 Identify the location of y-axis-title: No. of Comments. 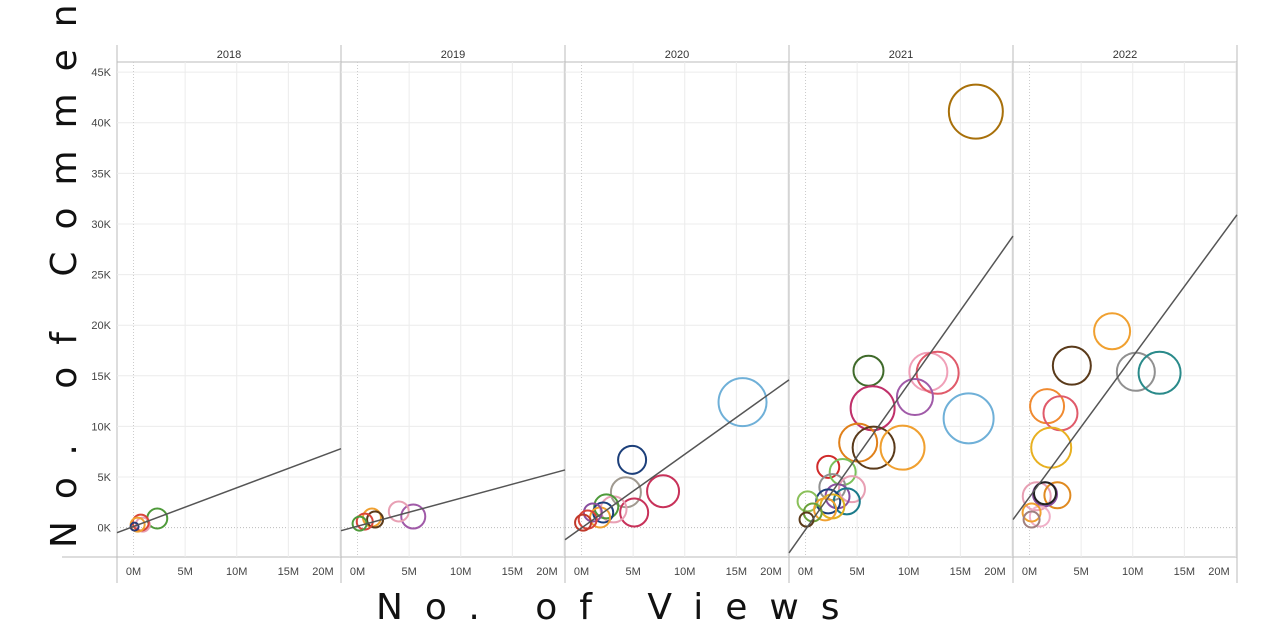
(64, 274).